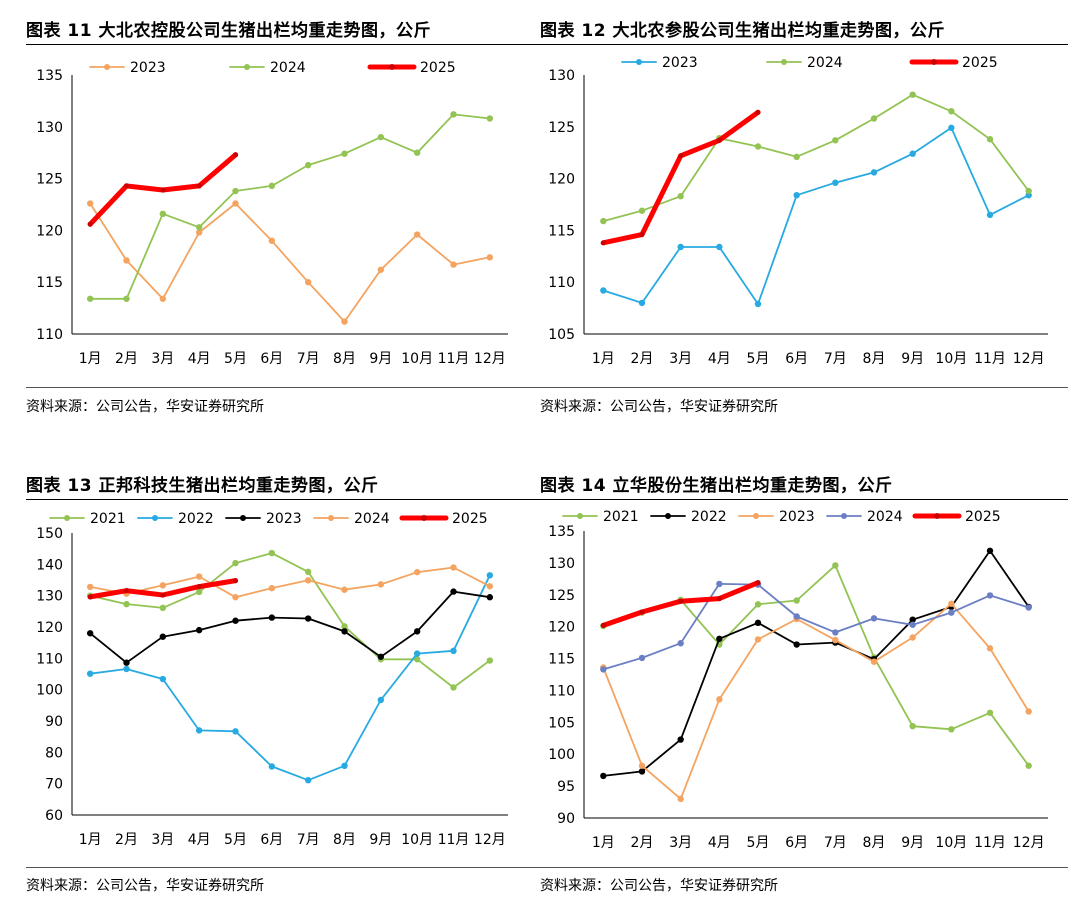 Image resolution: width=1080 pixels, height=910 pixels. I want to click on y-tick-label: 95, so click(566, 787).